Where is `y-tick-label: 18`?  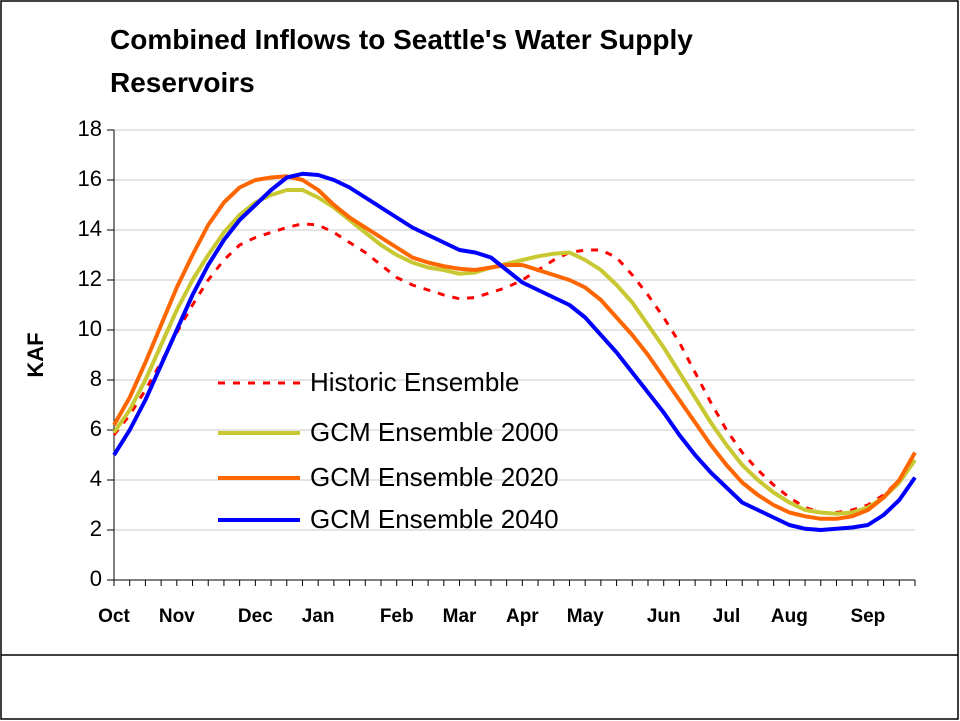
y-tick-label: 18 is located at coordinates (90, 128).